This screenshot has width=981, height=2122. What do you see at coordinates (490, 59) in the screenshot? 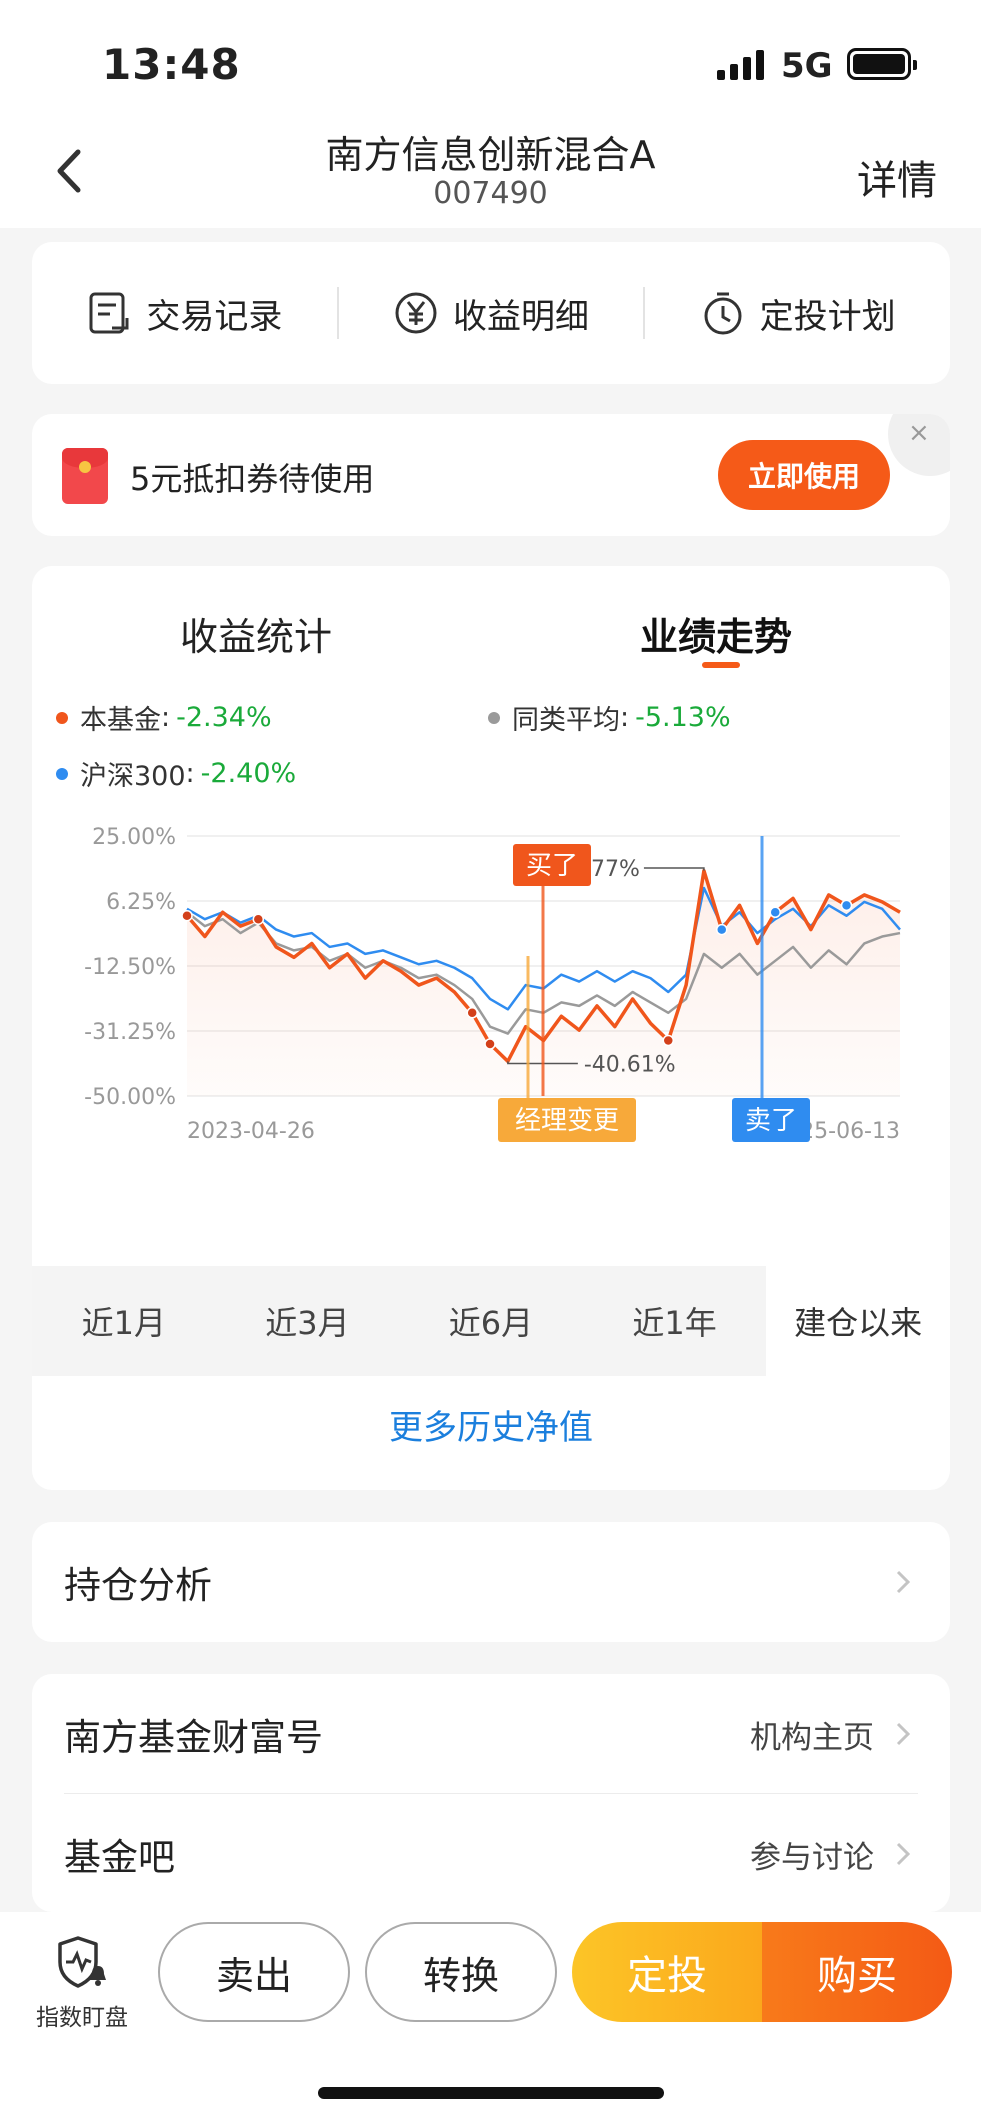
I see `status-bar: 13:48 5G` at bounding box center [490, 59].